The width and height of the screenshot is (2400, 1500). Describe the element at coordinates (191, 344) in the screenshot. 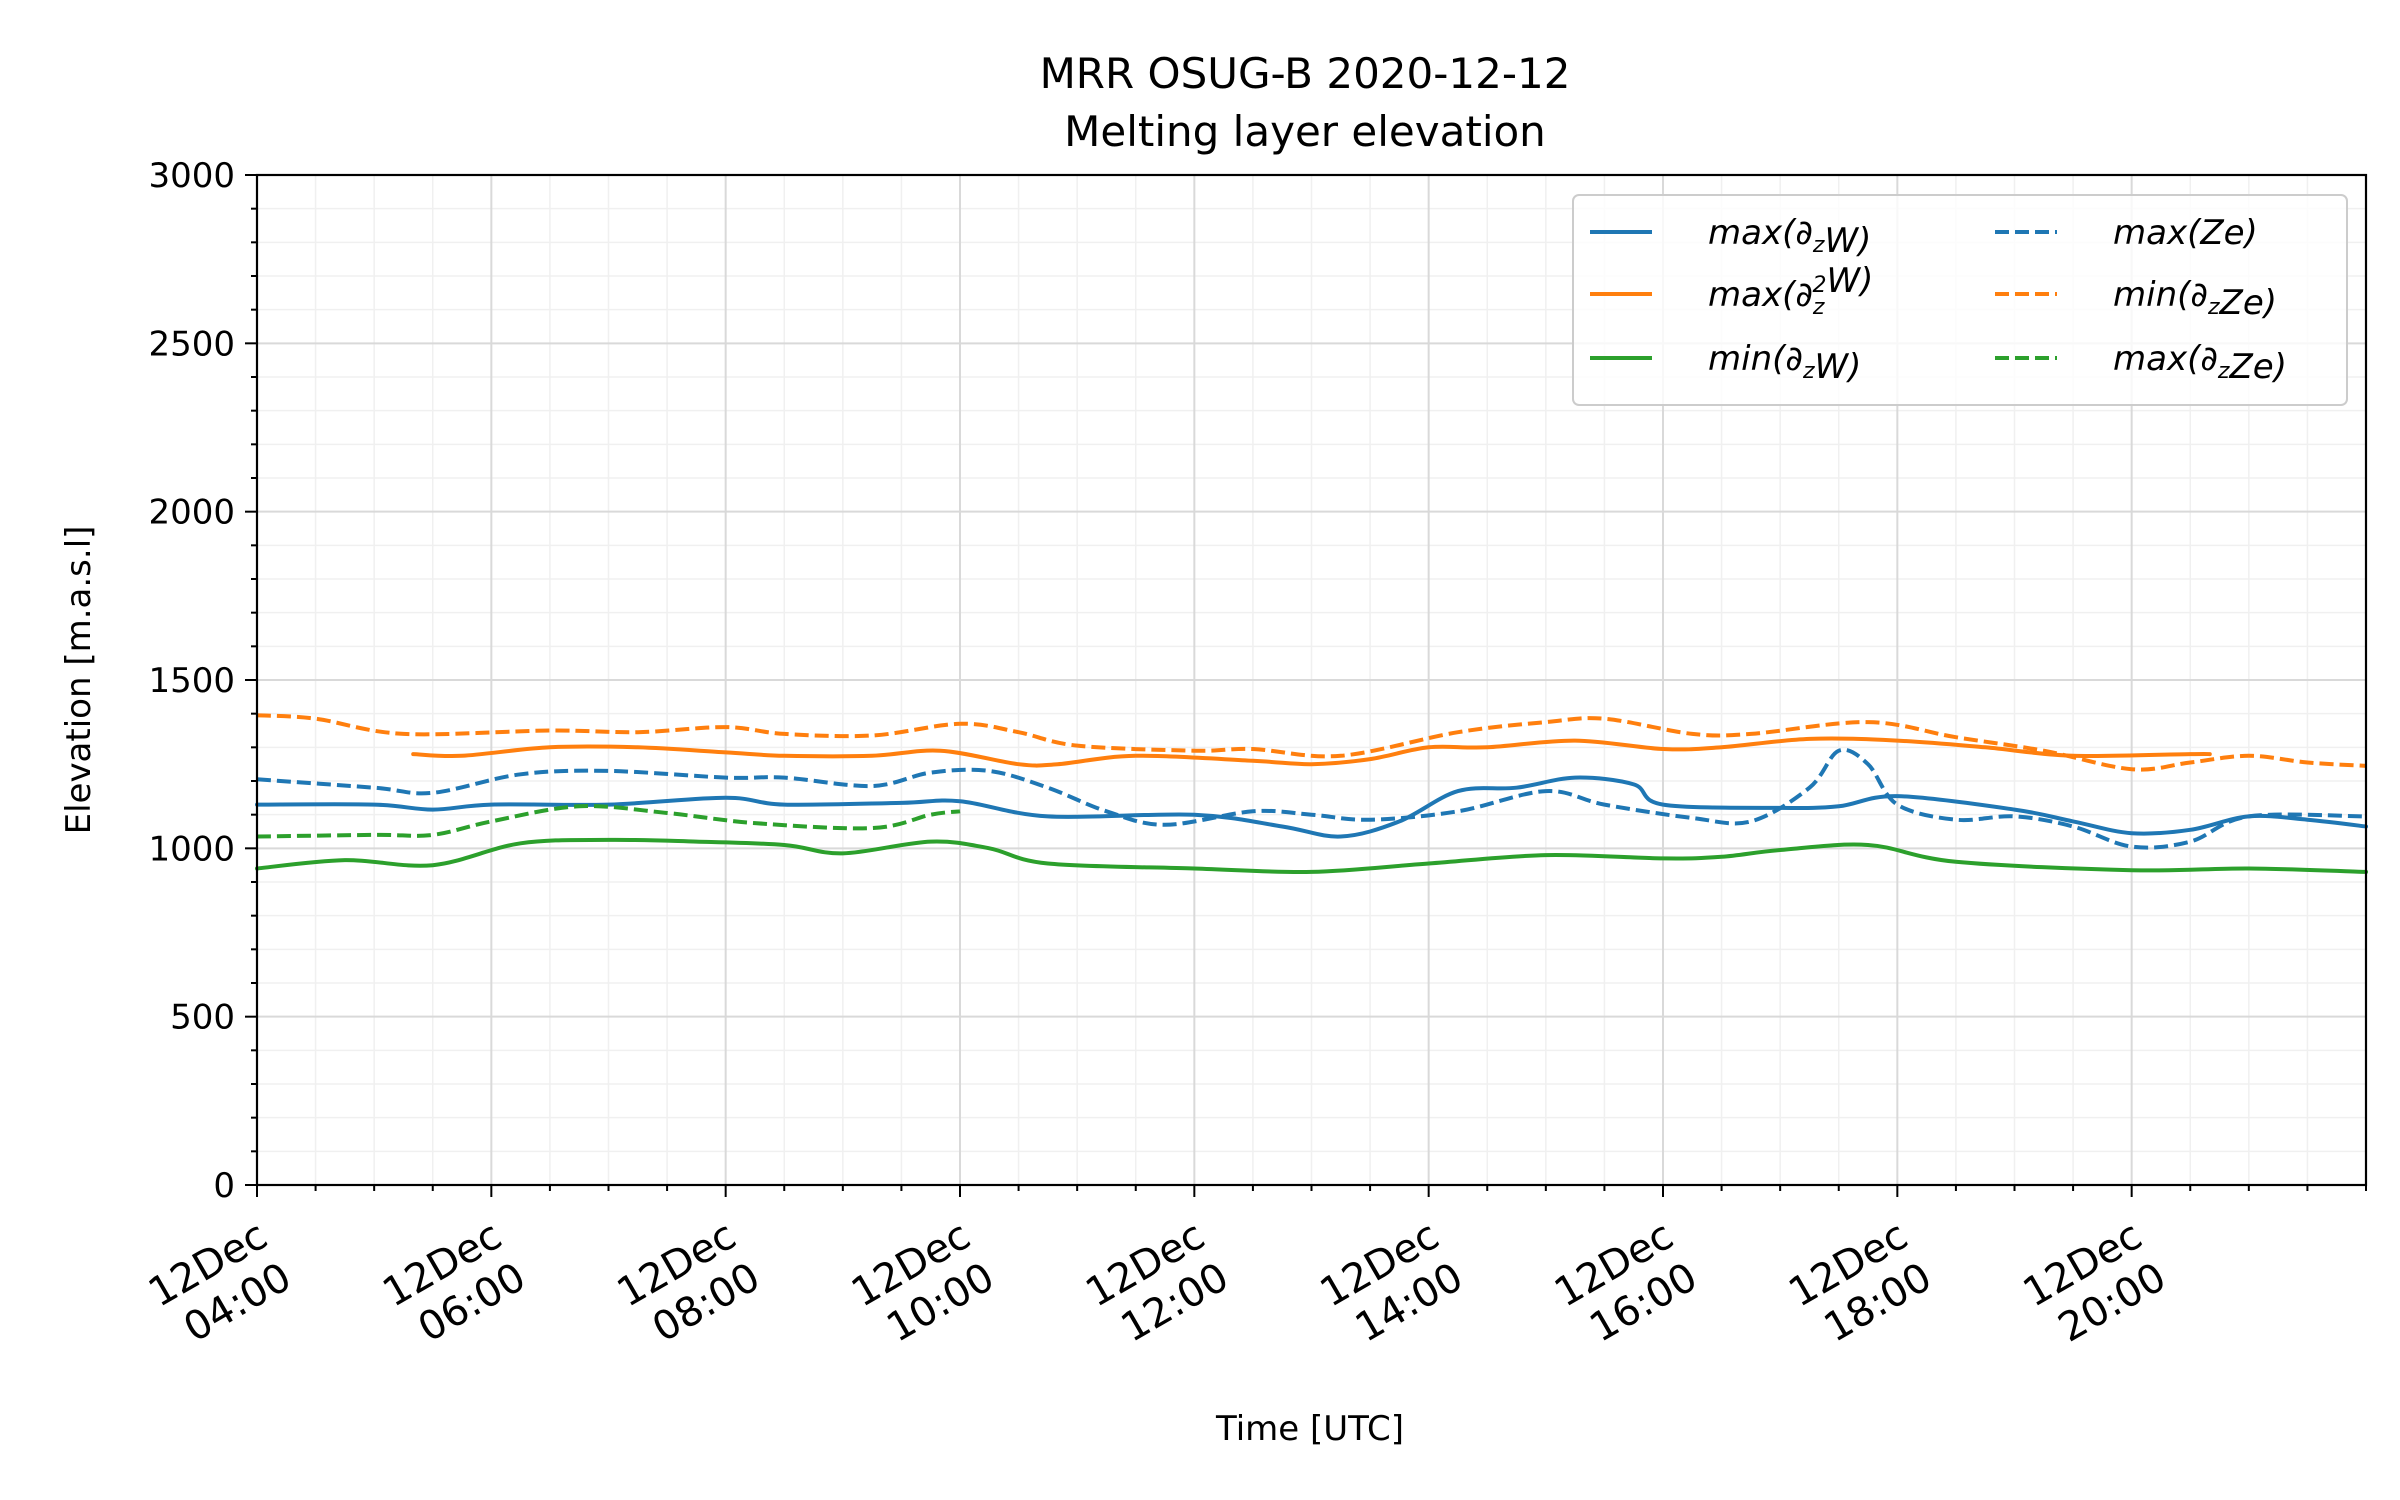

I see `y-tick-label: 2500` at that location.